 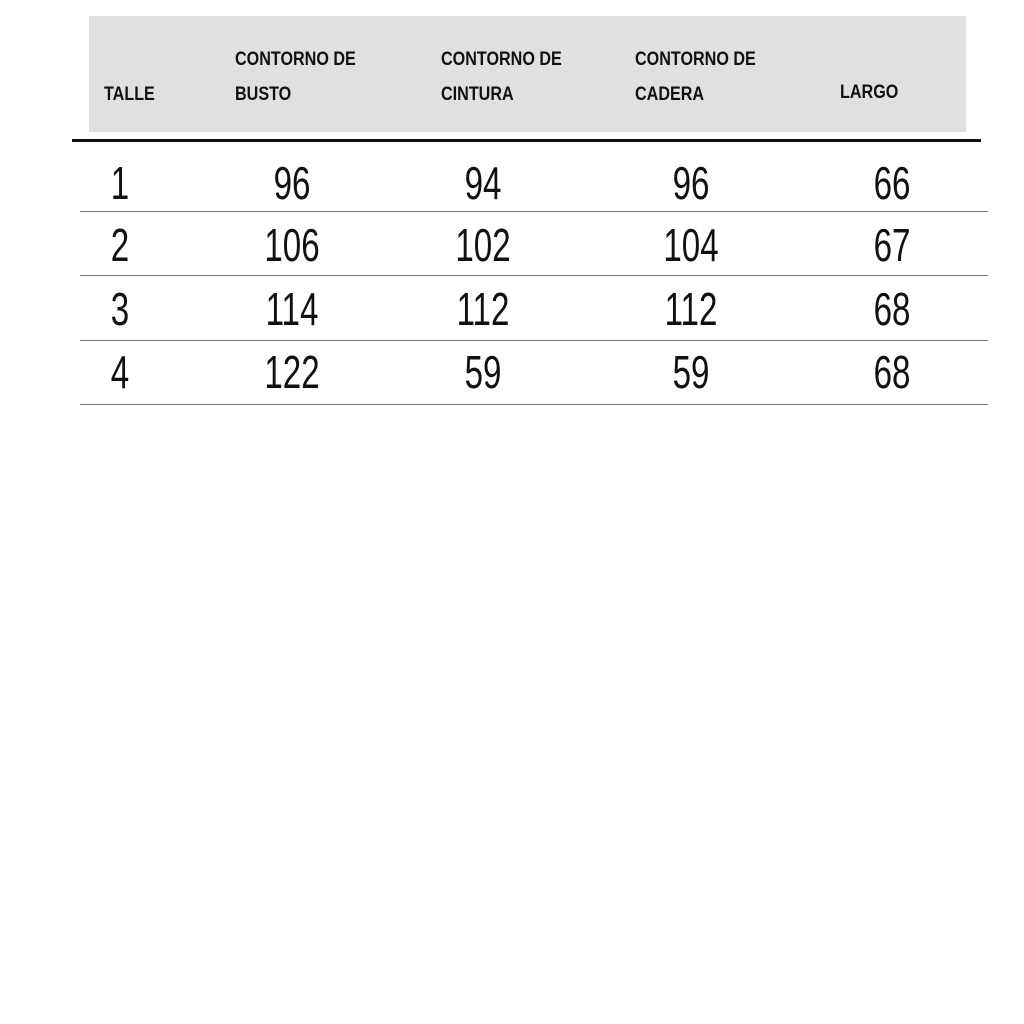 I want to click on column-header: CONTORNO DE BUSTO, so click(x=295, y=77).